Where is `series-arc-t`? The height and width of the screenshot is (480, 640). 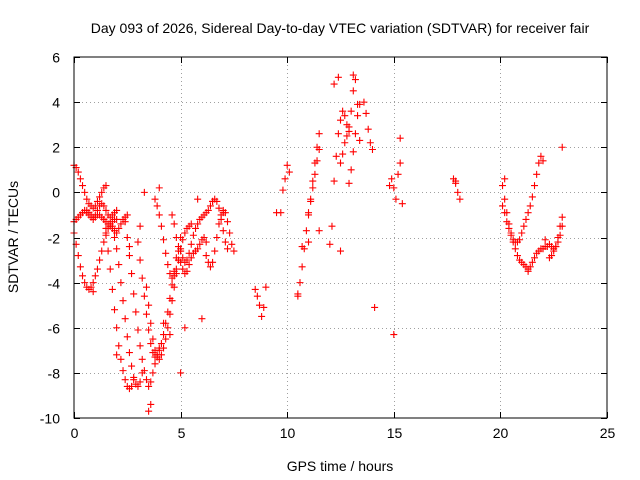 series-arc-t is located at coordinates (354, 143).